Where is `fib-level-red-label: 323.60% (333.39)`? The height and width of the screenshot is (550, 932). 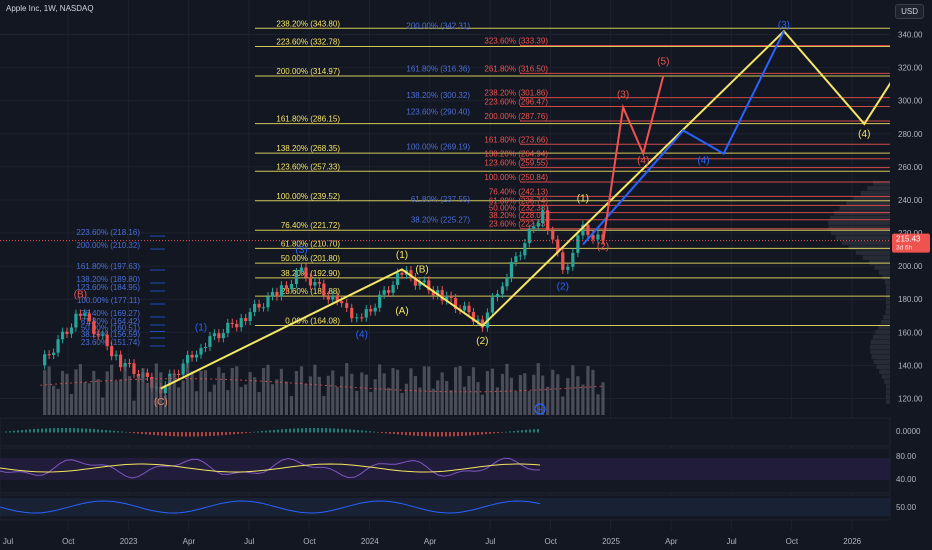
fib-level-red-label: 323.60% (333.39) is located at coordinates (516, 40).